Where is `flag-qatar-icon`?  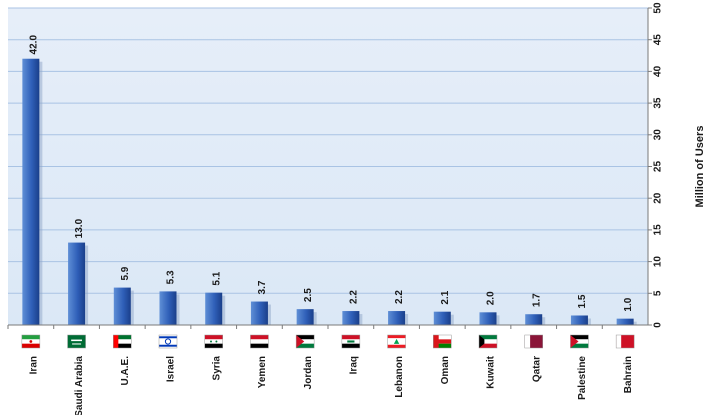
flag-qatar-icon is located at coordinates (533, 341).